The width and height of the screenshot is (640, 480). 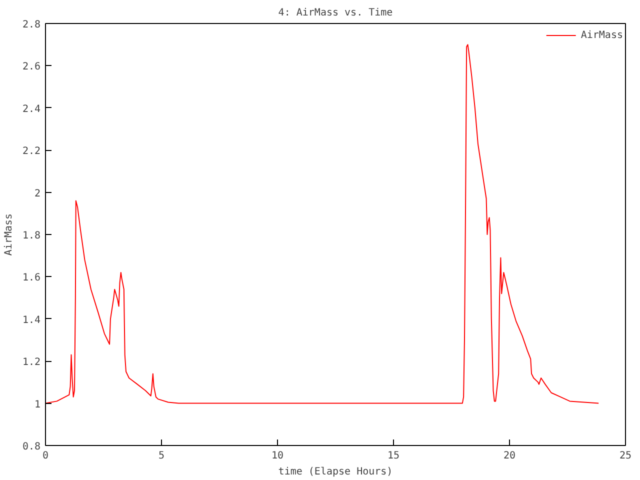 What do you see at coordinates (31, 236) in the screenshot?
I see `y-tick-label: 1.8` at bounding box center [31, 236].